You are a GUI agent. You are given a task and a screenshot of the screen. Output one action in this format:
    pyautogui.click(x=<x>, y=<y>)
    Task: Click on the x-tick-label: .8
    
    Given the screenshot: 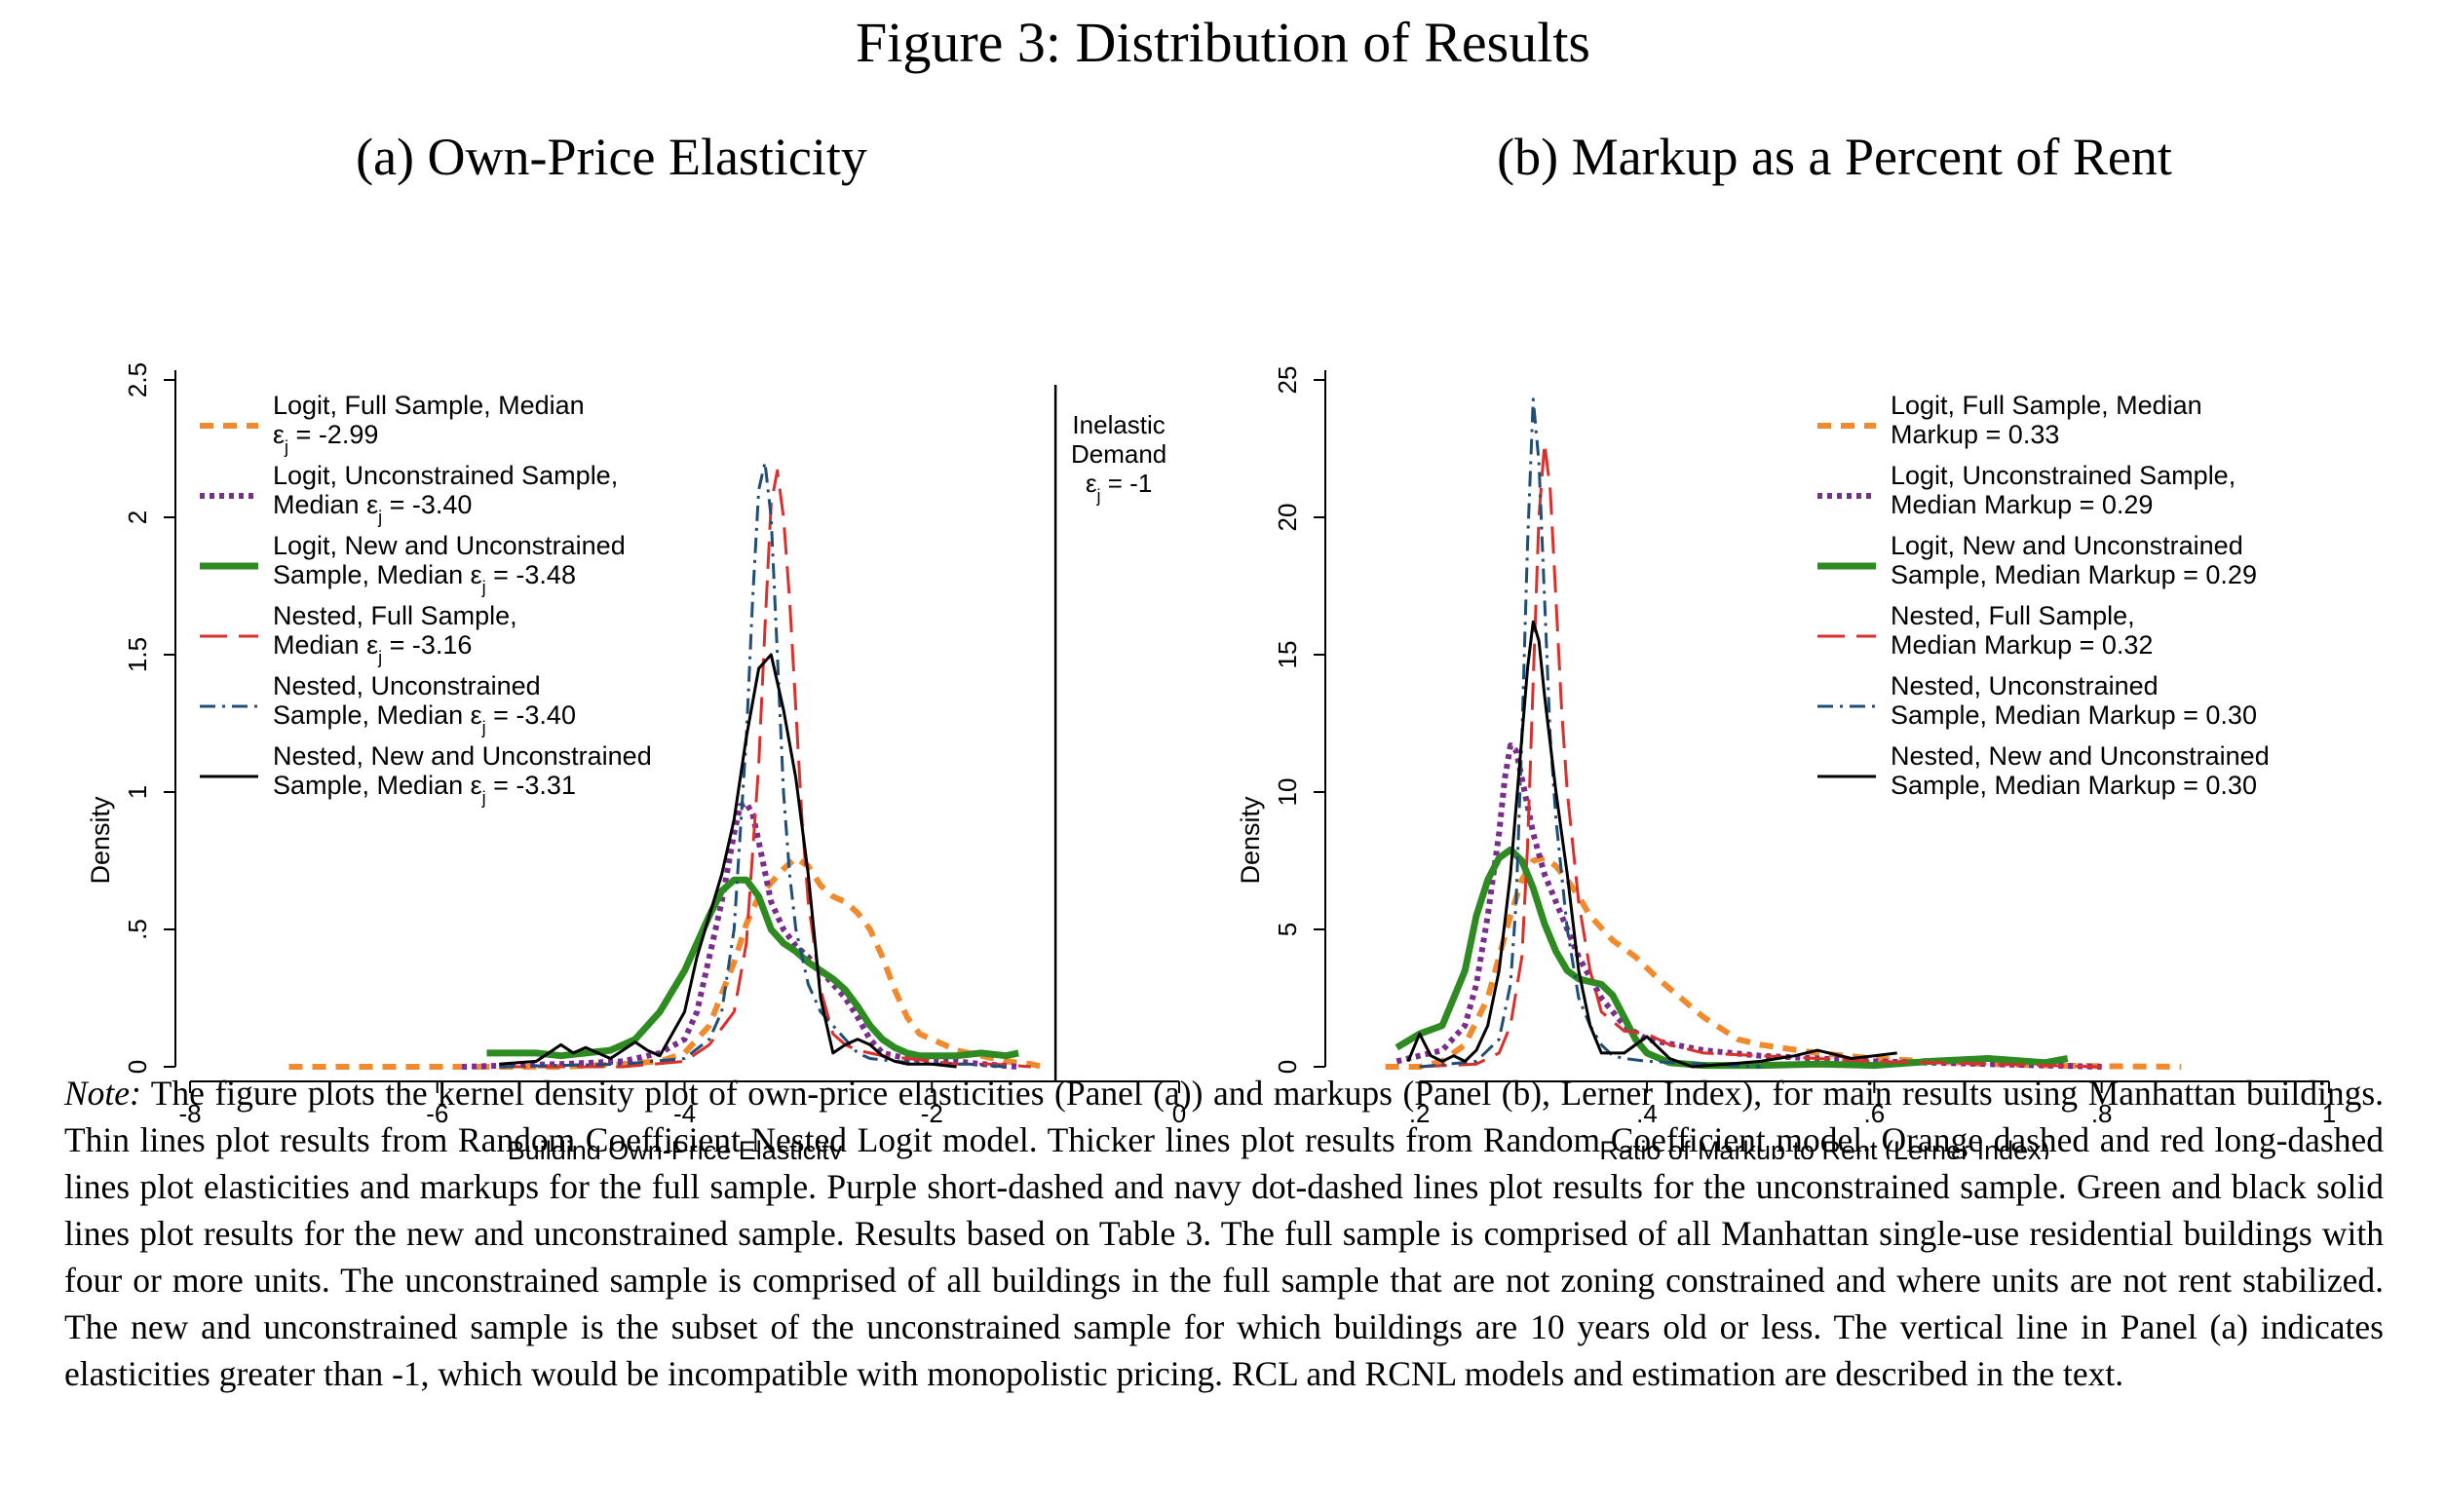 What is the action you would take?
    pyautogui.click(x=2102, y=1114)
    